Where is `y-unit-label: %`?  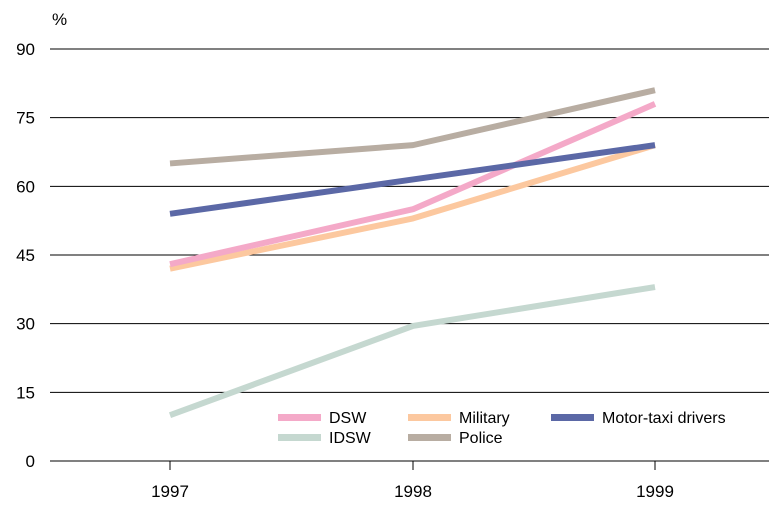
y-unit-label: % is located at coordinates (59, 19).